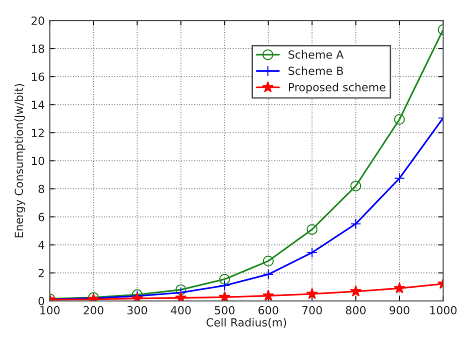 This screenshot has width=474, height=342. Describe the element at coordinates (316, 54) in the screenshot. I see `legend-label: Scheme A` at that location.